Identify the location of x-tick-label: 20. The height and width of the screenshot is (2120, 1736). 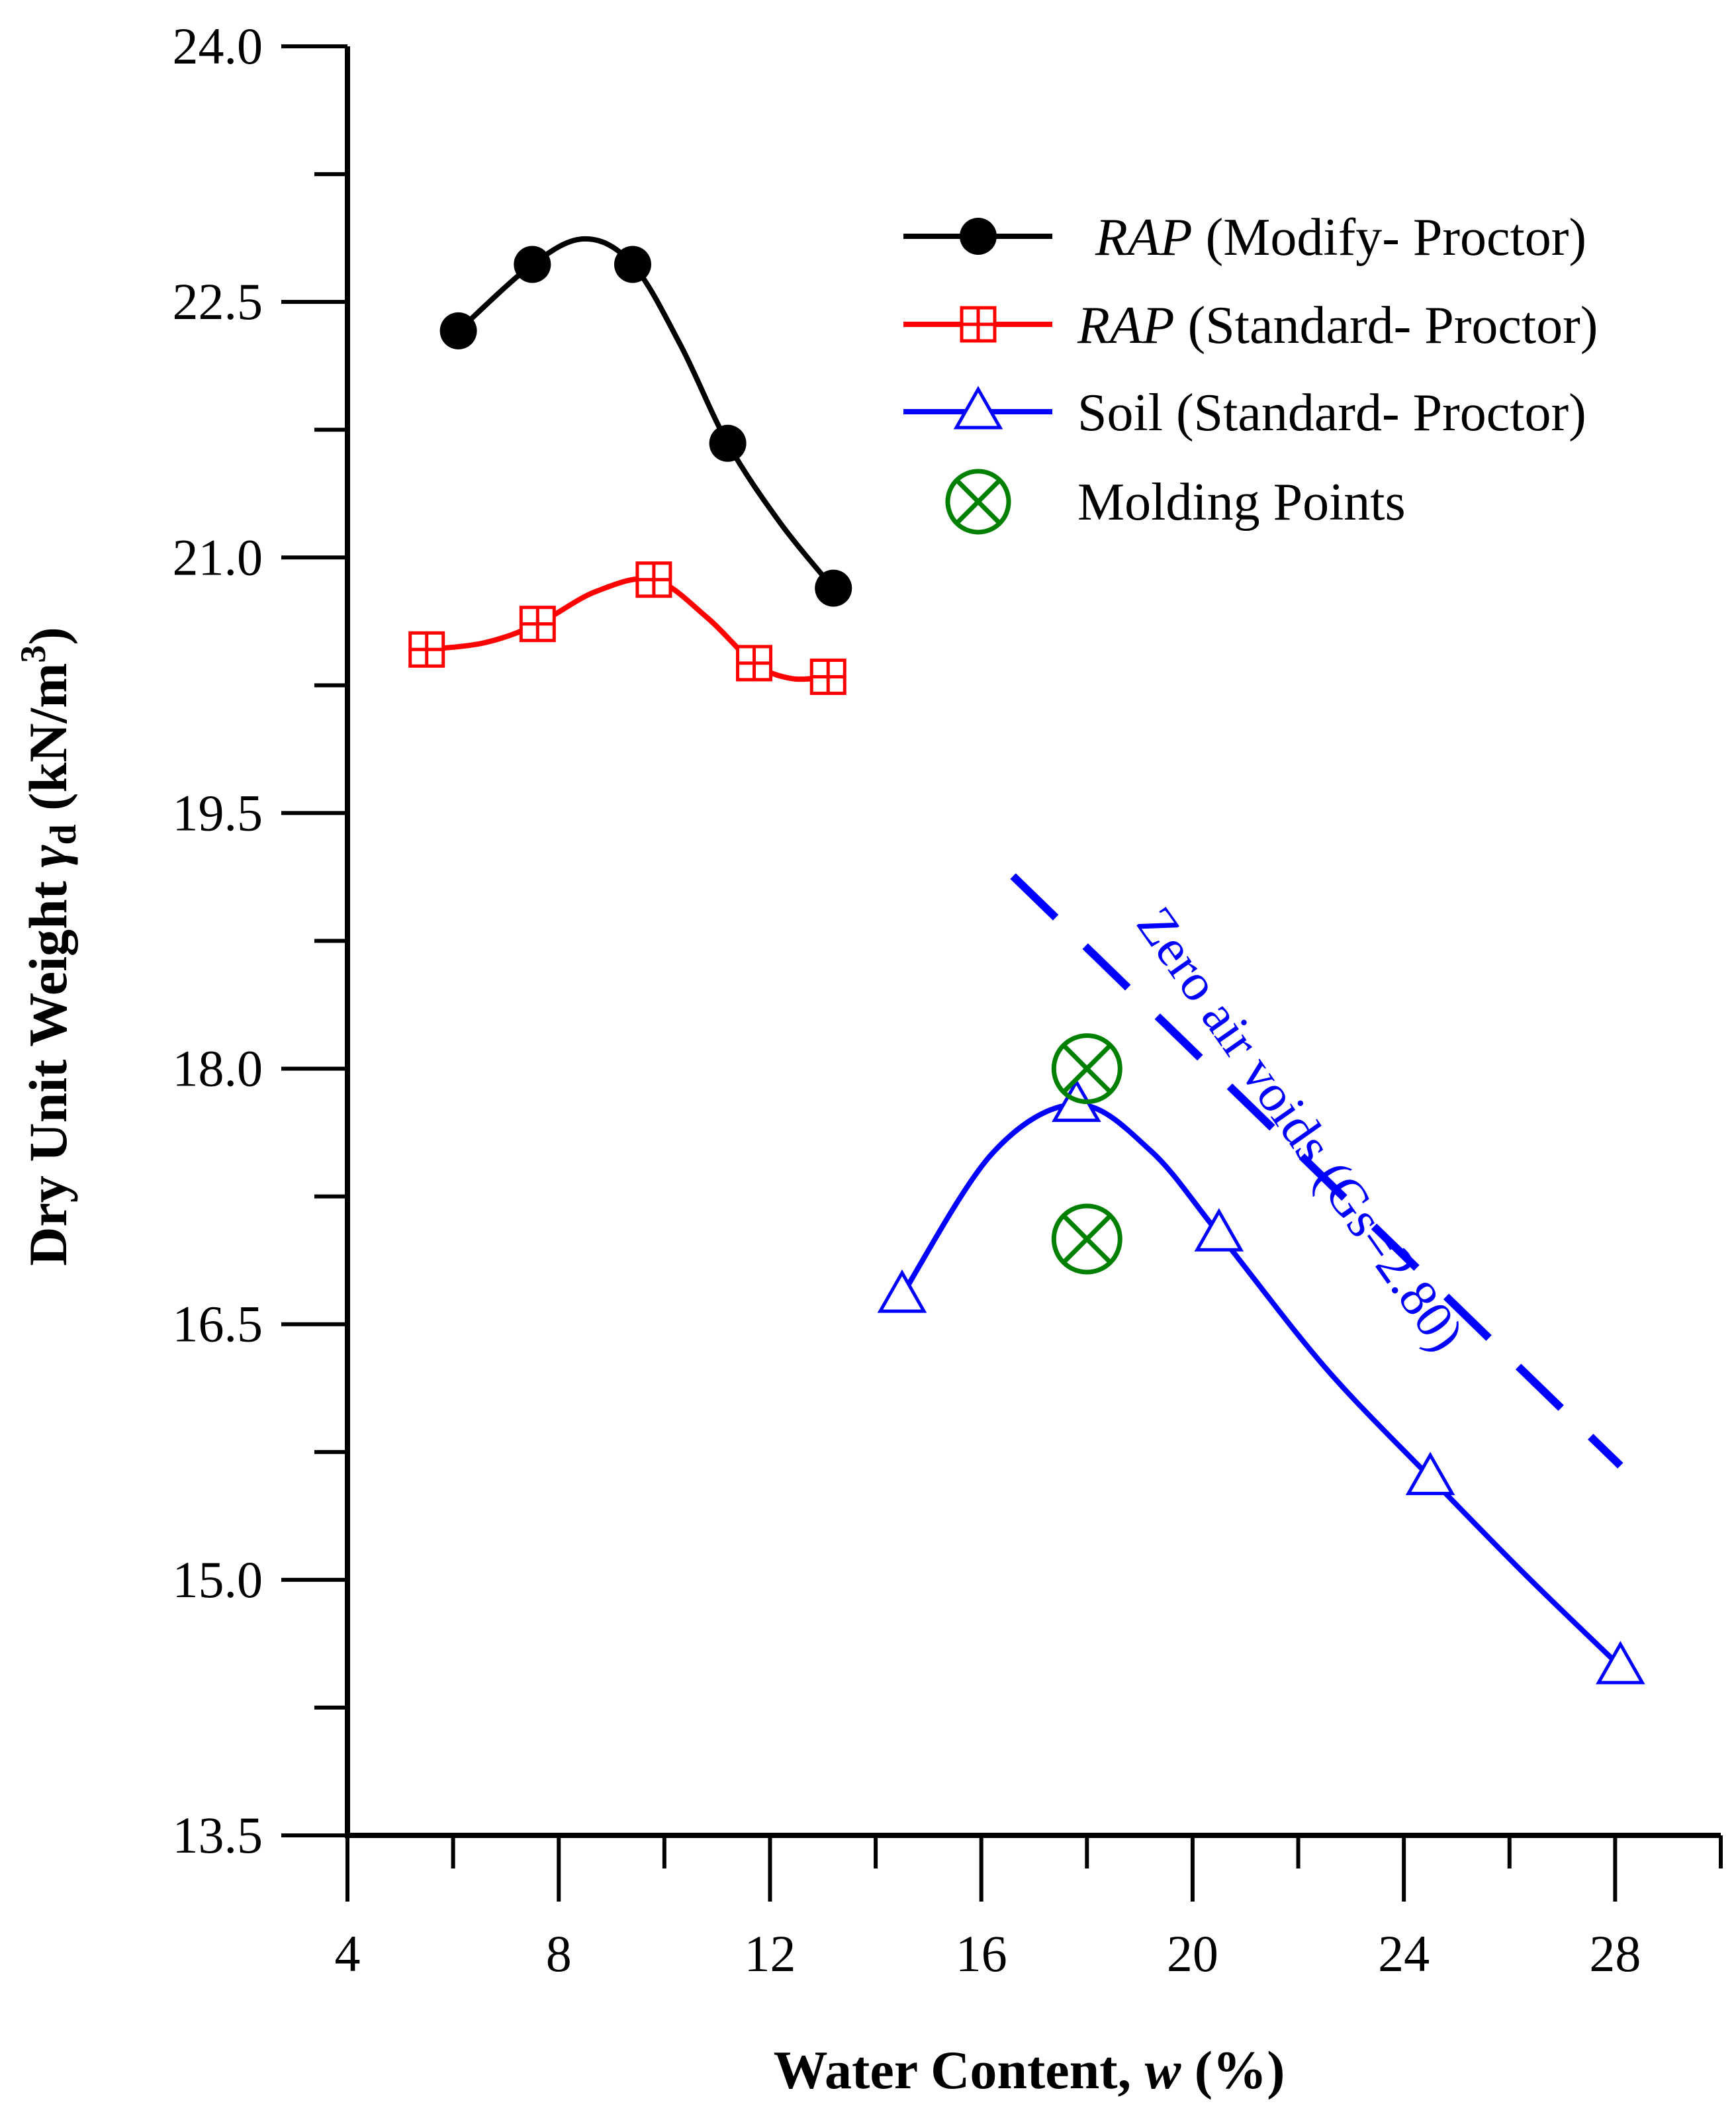
(1192, 1953).